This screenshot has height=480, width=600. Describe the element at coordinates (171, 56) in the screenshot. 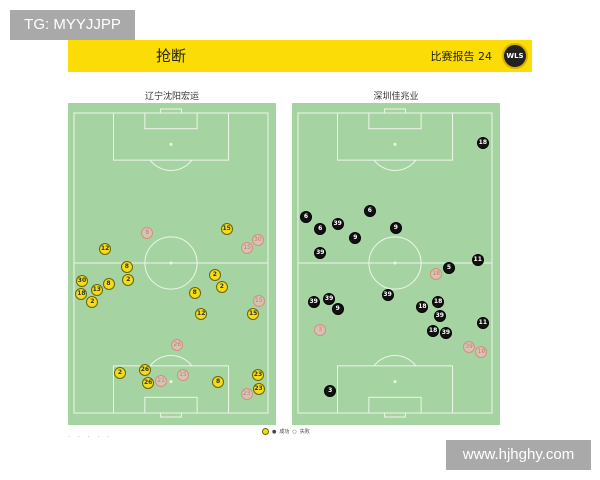

I see `page-title: 抢断` at that location.